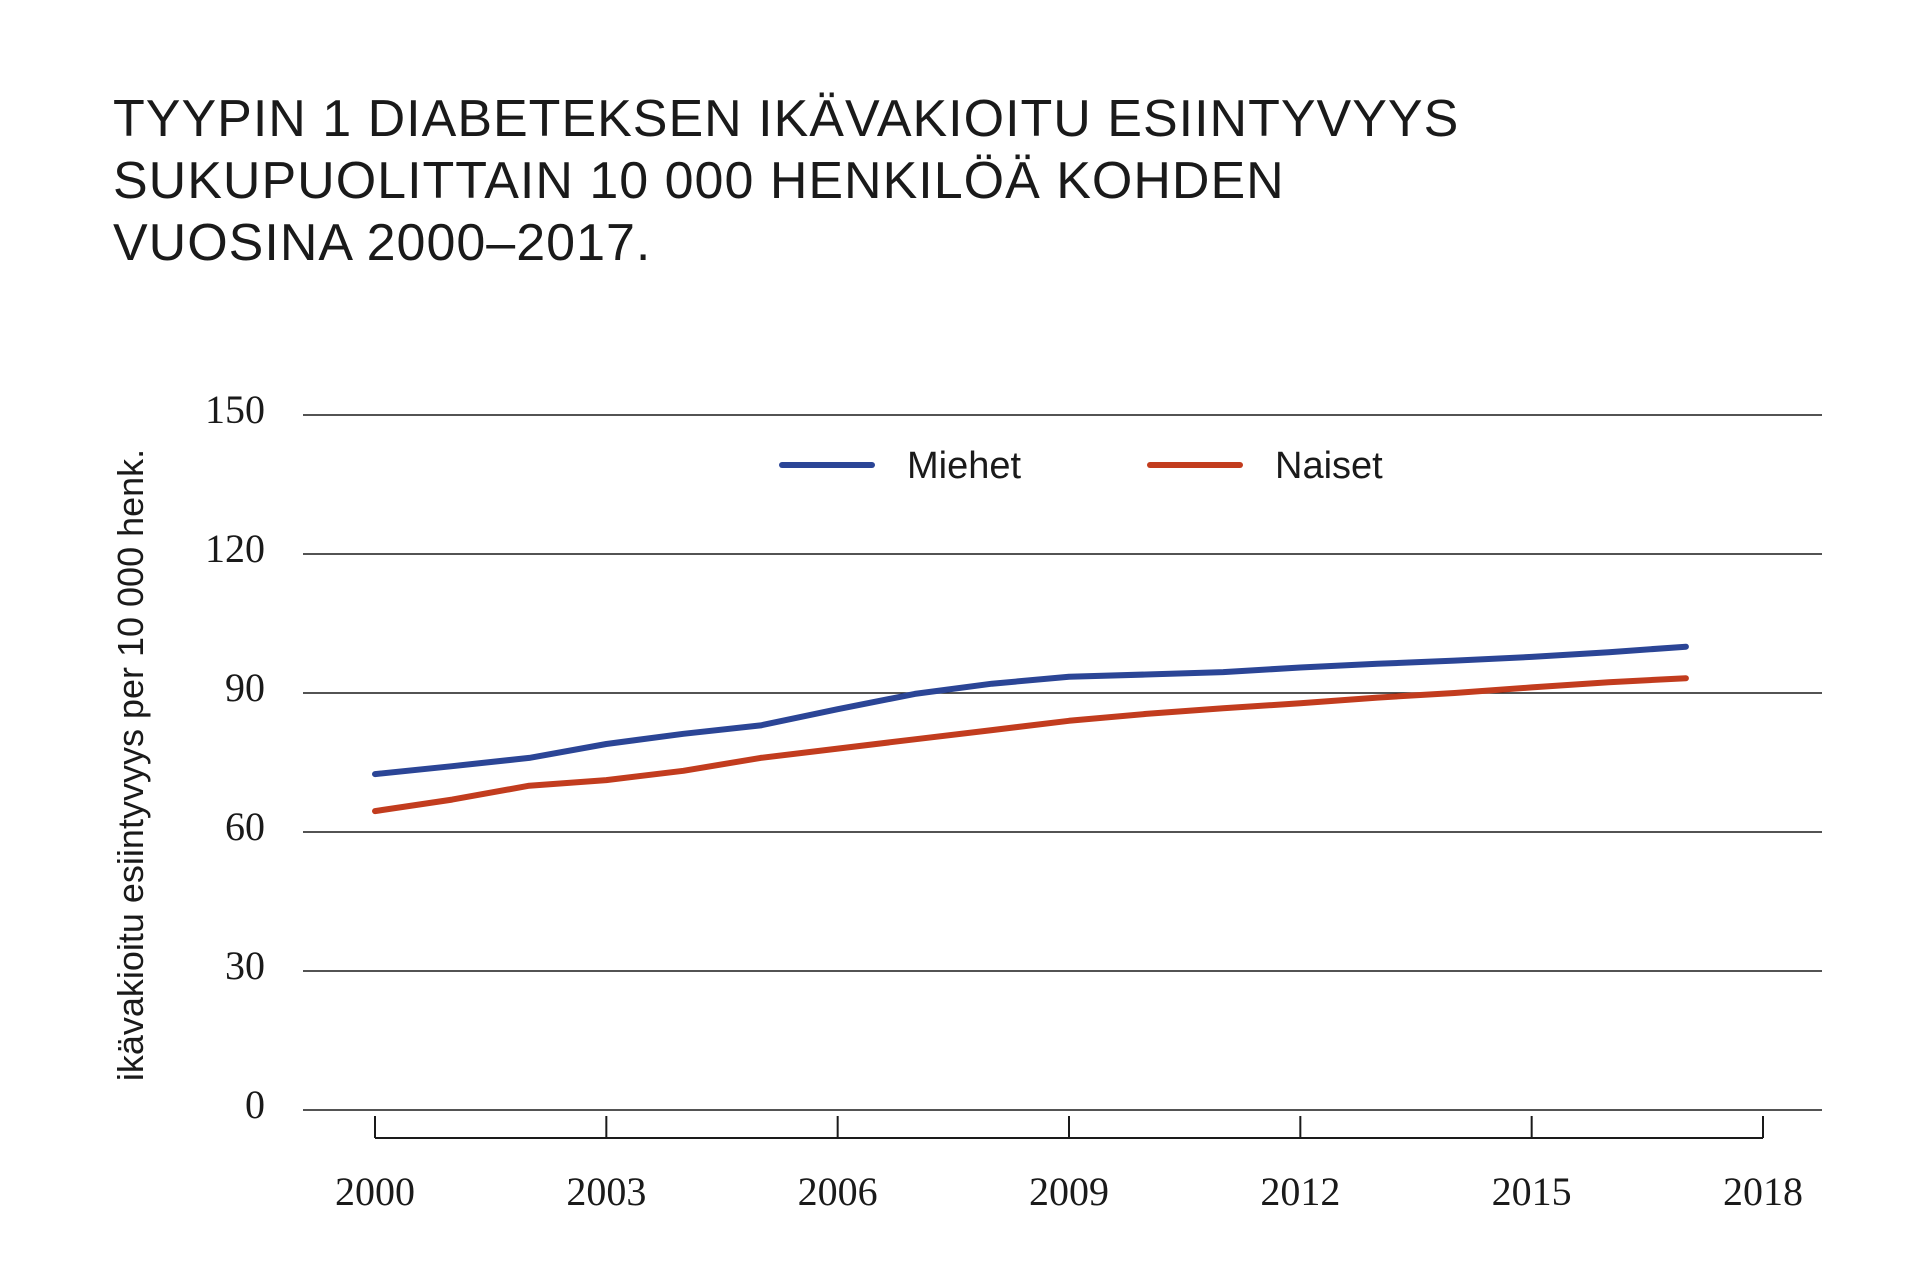 This screenshot has width=1920, height=1279. Describe the element at coordinates (1763, 1191) in the screenshot. I see `x-tick-label: 2018` at that location.